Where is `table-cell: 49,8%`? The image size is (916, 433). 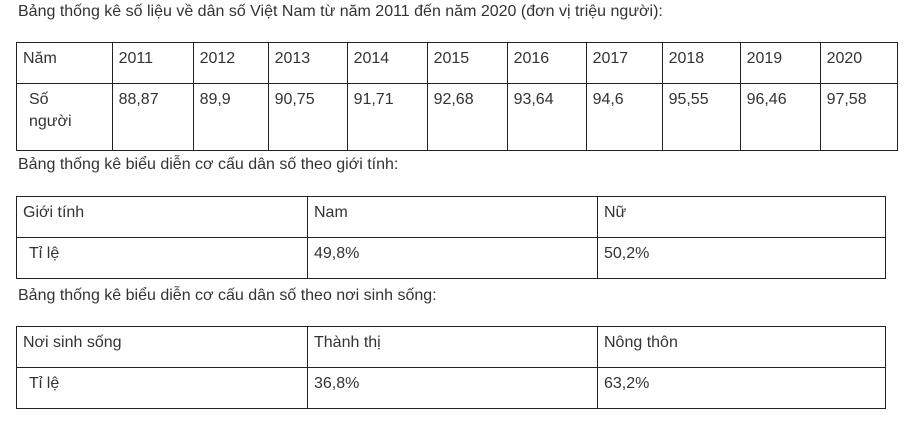
table-cell: 49,8% is located at coordinates (452, 258).